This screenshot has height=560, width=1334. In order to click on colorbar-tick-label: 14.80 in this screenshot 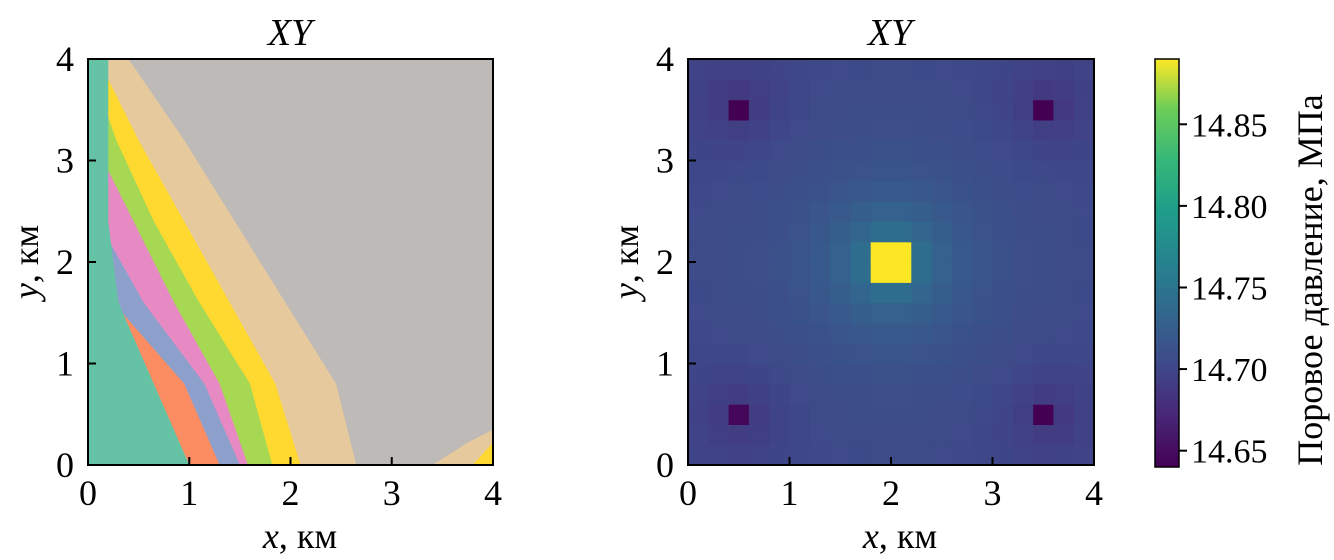, I will do `click(1229, 207)`.